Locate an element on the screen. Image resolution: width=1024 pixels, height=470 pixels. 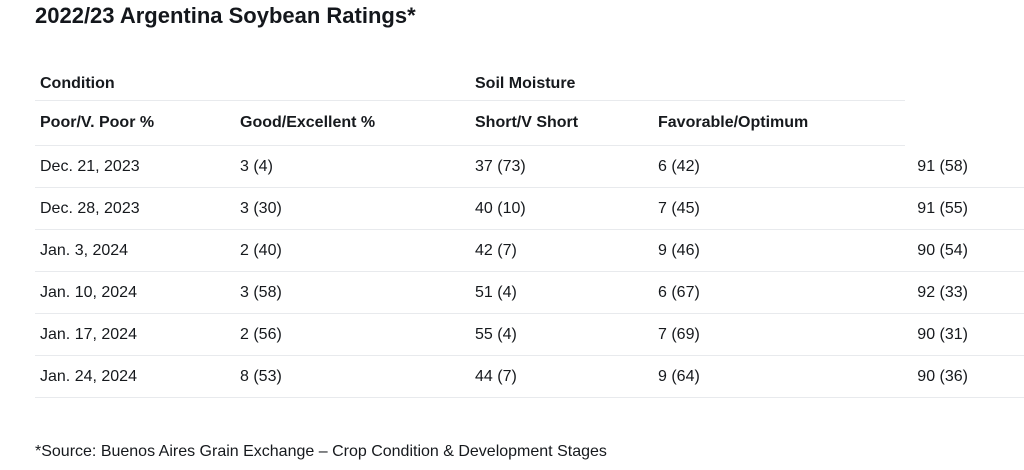
date-cell: Jan. 24, 2024 is located at coordinates (88, 376).